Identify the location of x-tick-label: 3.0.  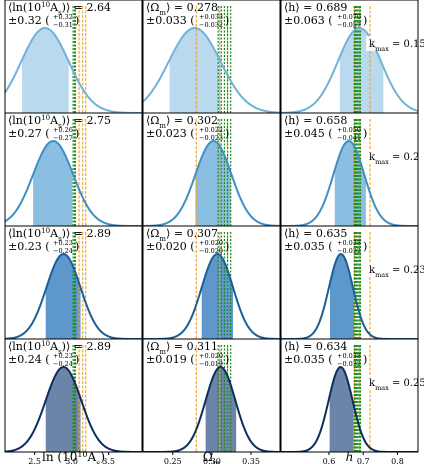
(71, 460).